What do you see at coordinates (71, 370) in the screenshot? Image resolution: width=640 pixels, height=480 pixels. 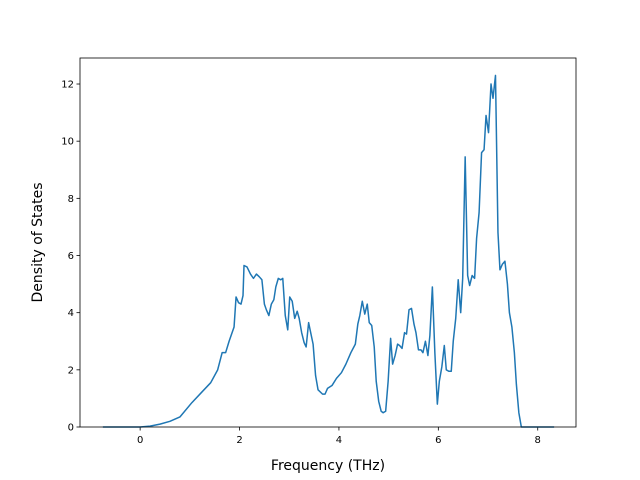 I see `y-tick-label: 2` at bounding box center [71, 370].